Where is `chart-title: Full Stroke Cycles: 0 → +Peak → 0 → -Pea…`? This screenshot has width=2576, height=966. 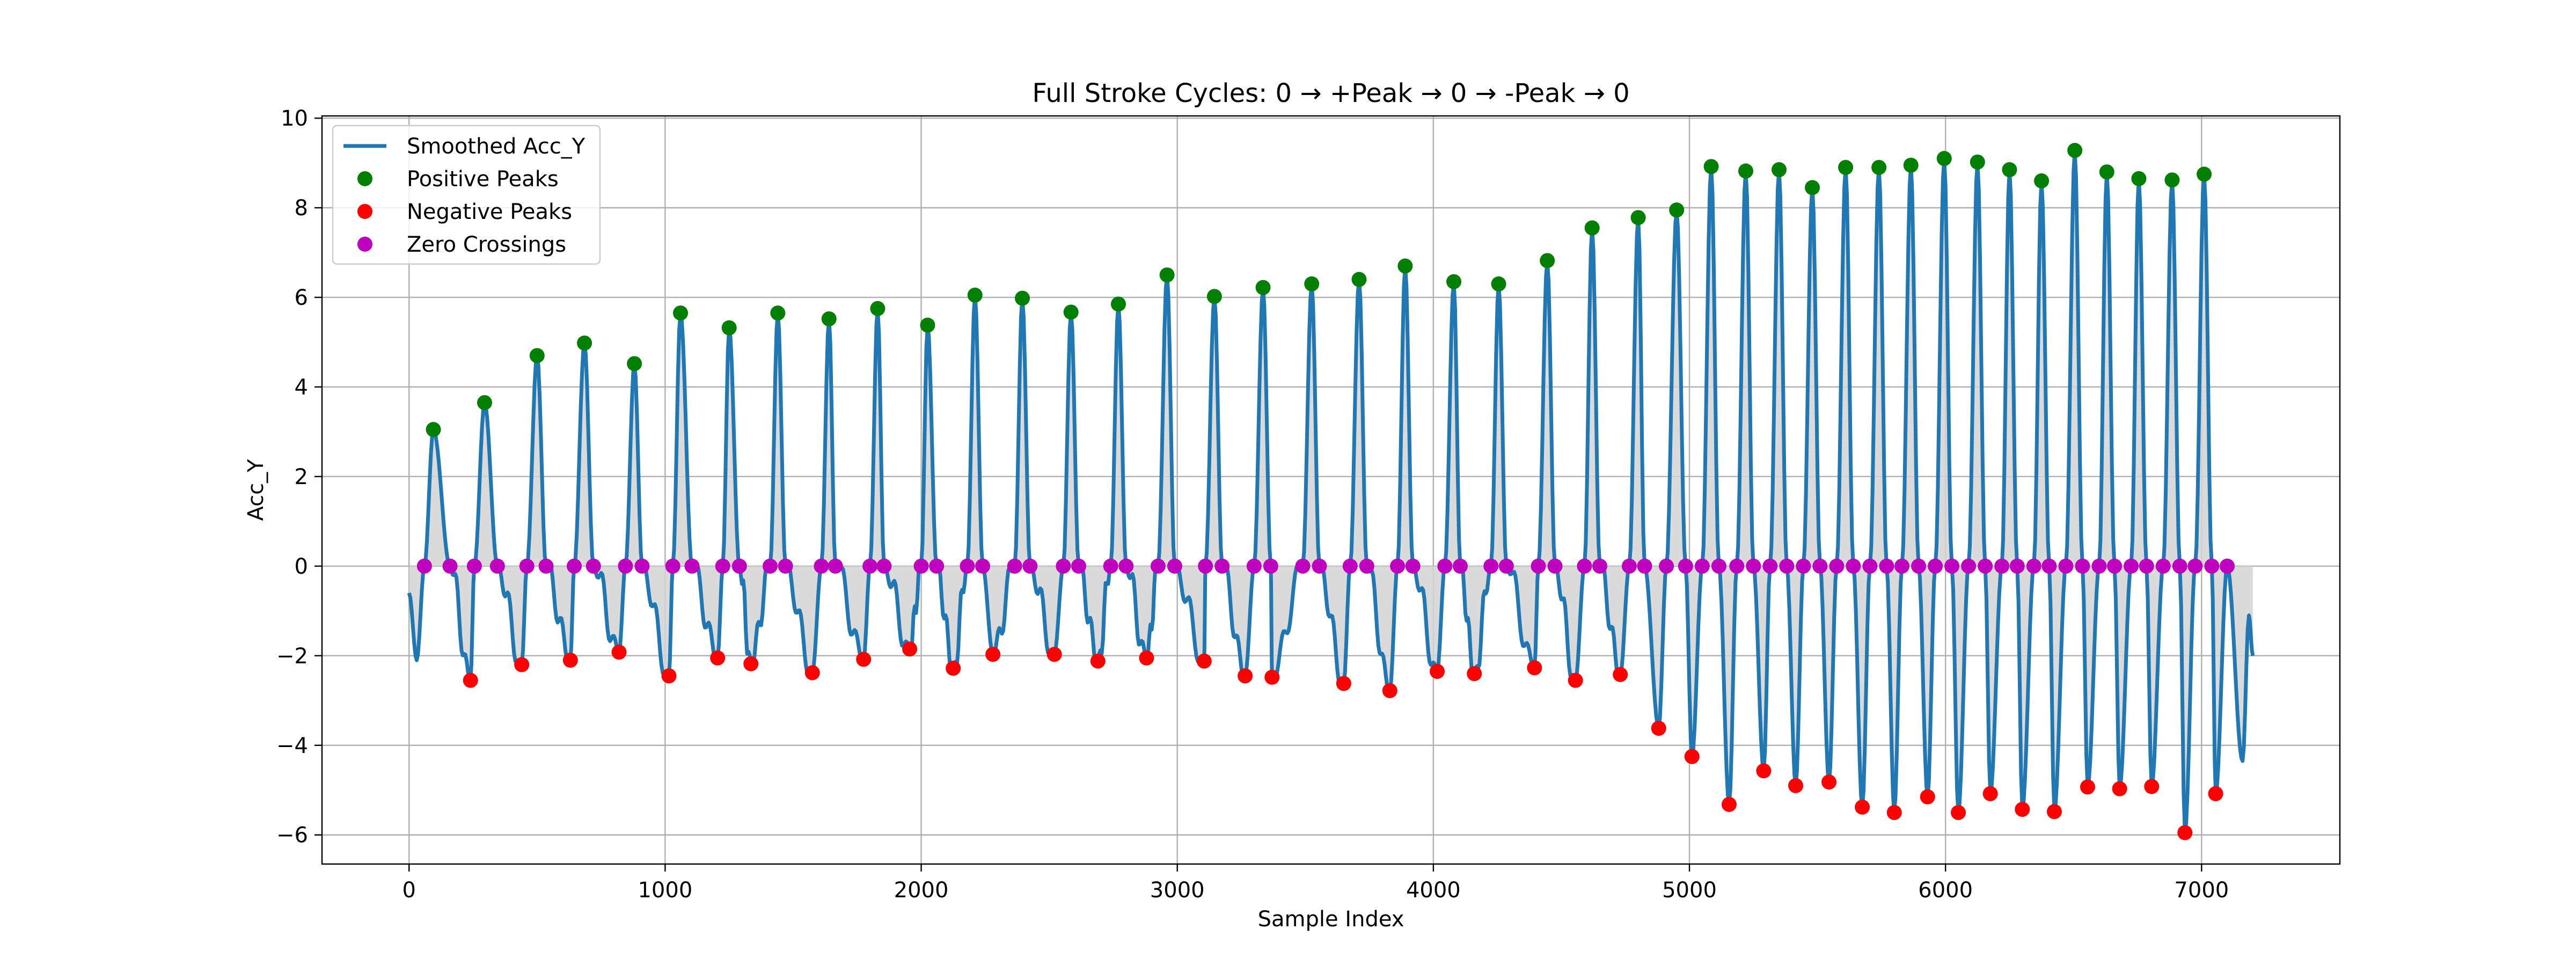
chart-title: Full Stroke Cycles: 0 → +Peak → 0 → -Pea… is located at coordinates (1330, 93).